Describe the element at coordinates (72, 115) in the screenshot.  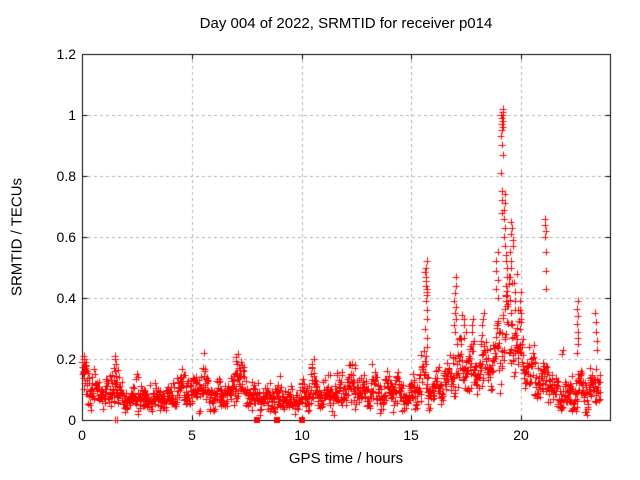
I see `y-tick-label-1: 1` at that location.